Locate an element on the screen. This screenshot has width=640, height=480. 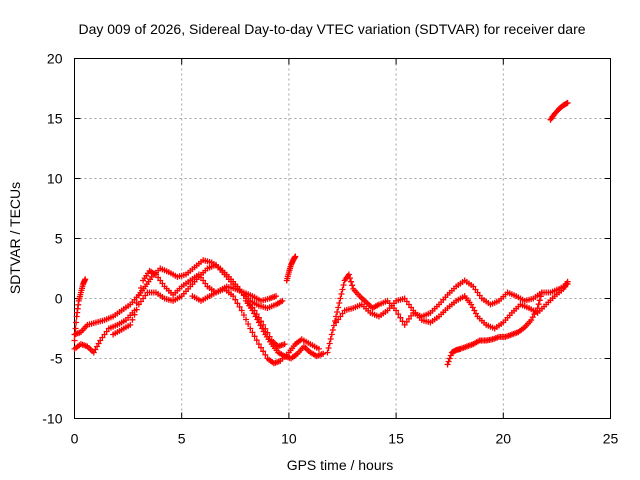
x-tick-label: 10 is located at coordinates (289, 439).